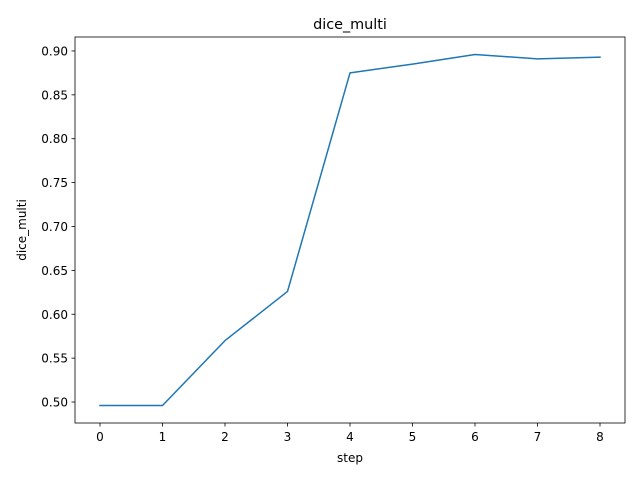 This screenshot has height=484, width=640. What do you see at coordinates (600, 437) in the screenshot?
I see `x-tick-label: 8` at bounding box center [600, 437].